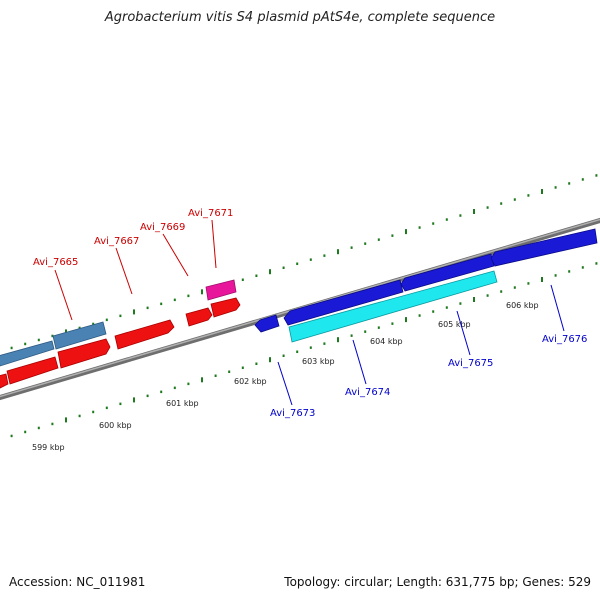 The image size is (600, 600). I want to click on reverse-genes, so click(426, 285).